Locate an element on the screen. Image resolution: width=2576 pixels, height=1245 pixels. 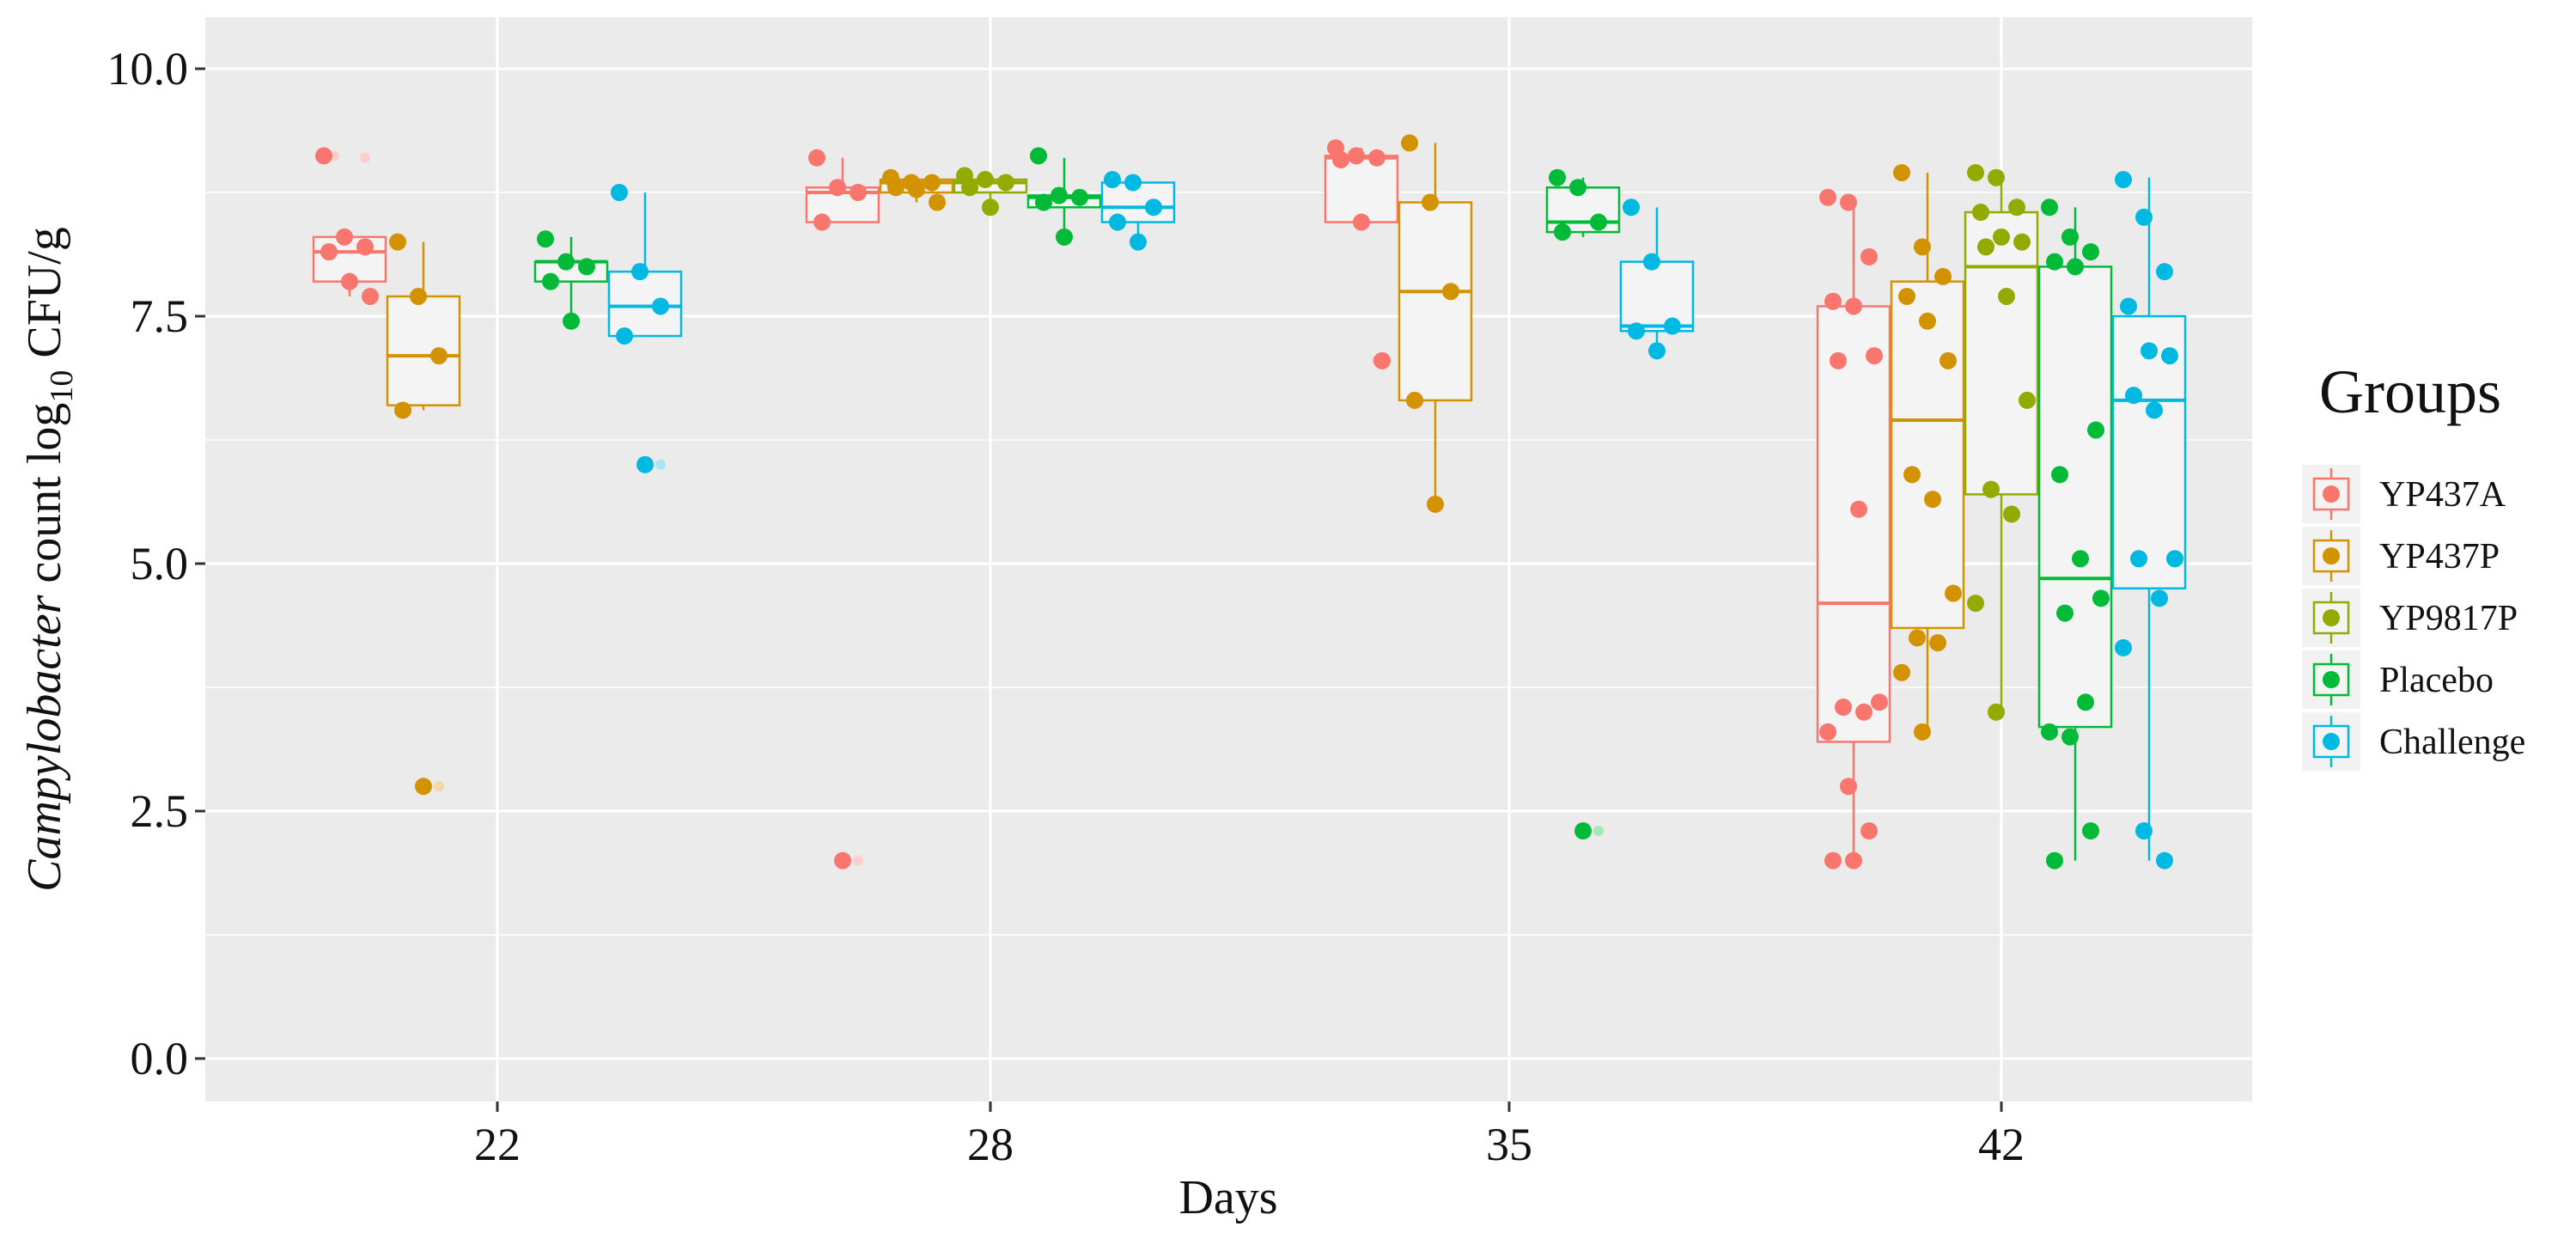
legend-key-box is located at coordinates (2331, 741).